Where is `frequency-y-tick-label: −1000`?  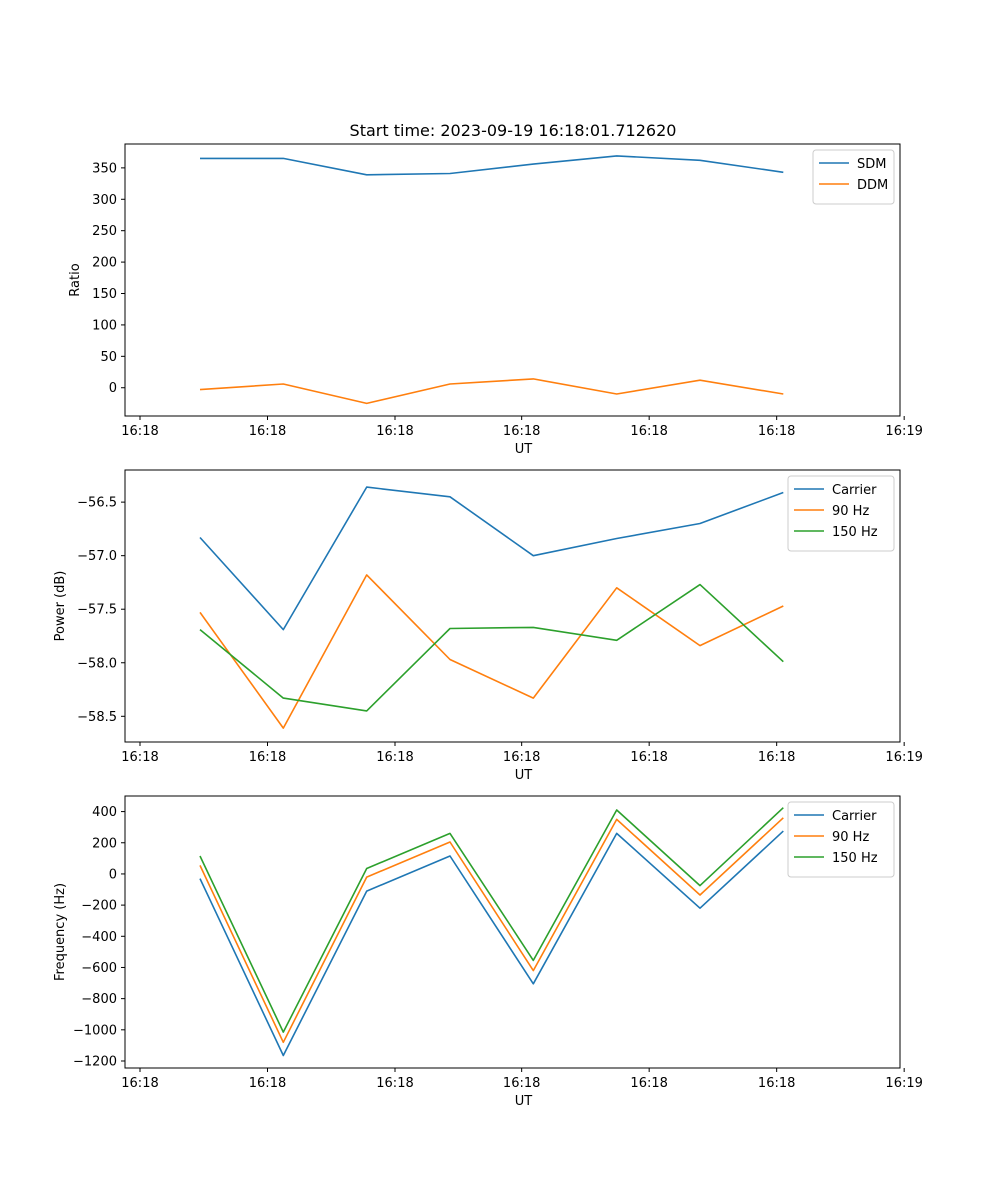
frequency-y-tick-label: −1000 is located at coordinates (95, 1030).